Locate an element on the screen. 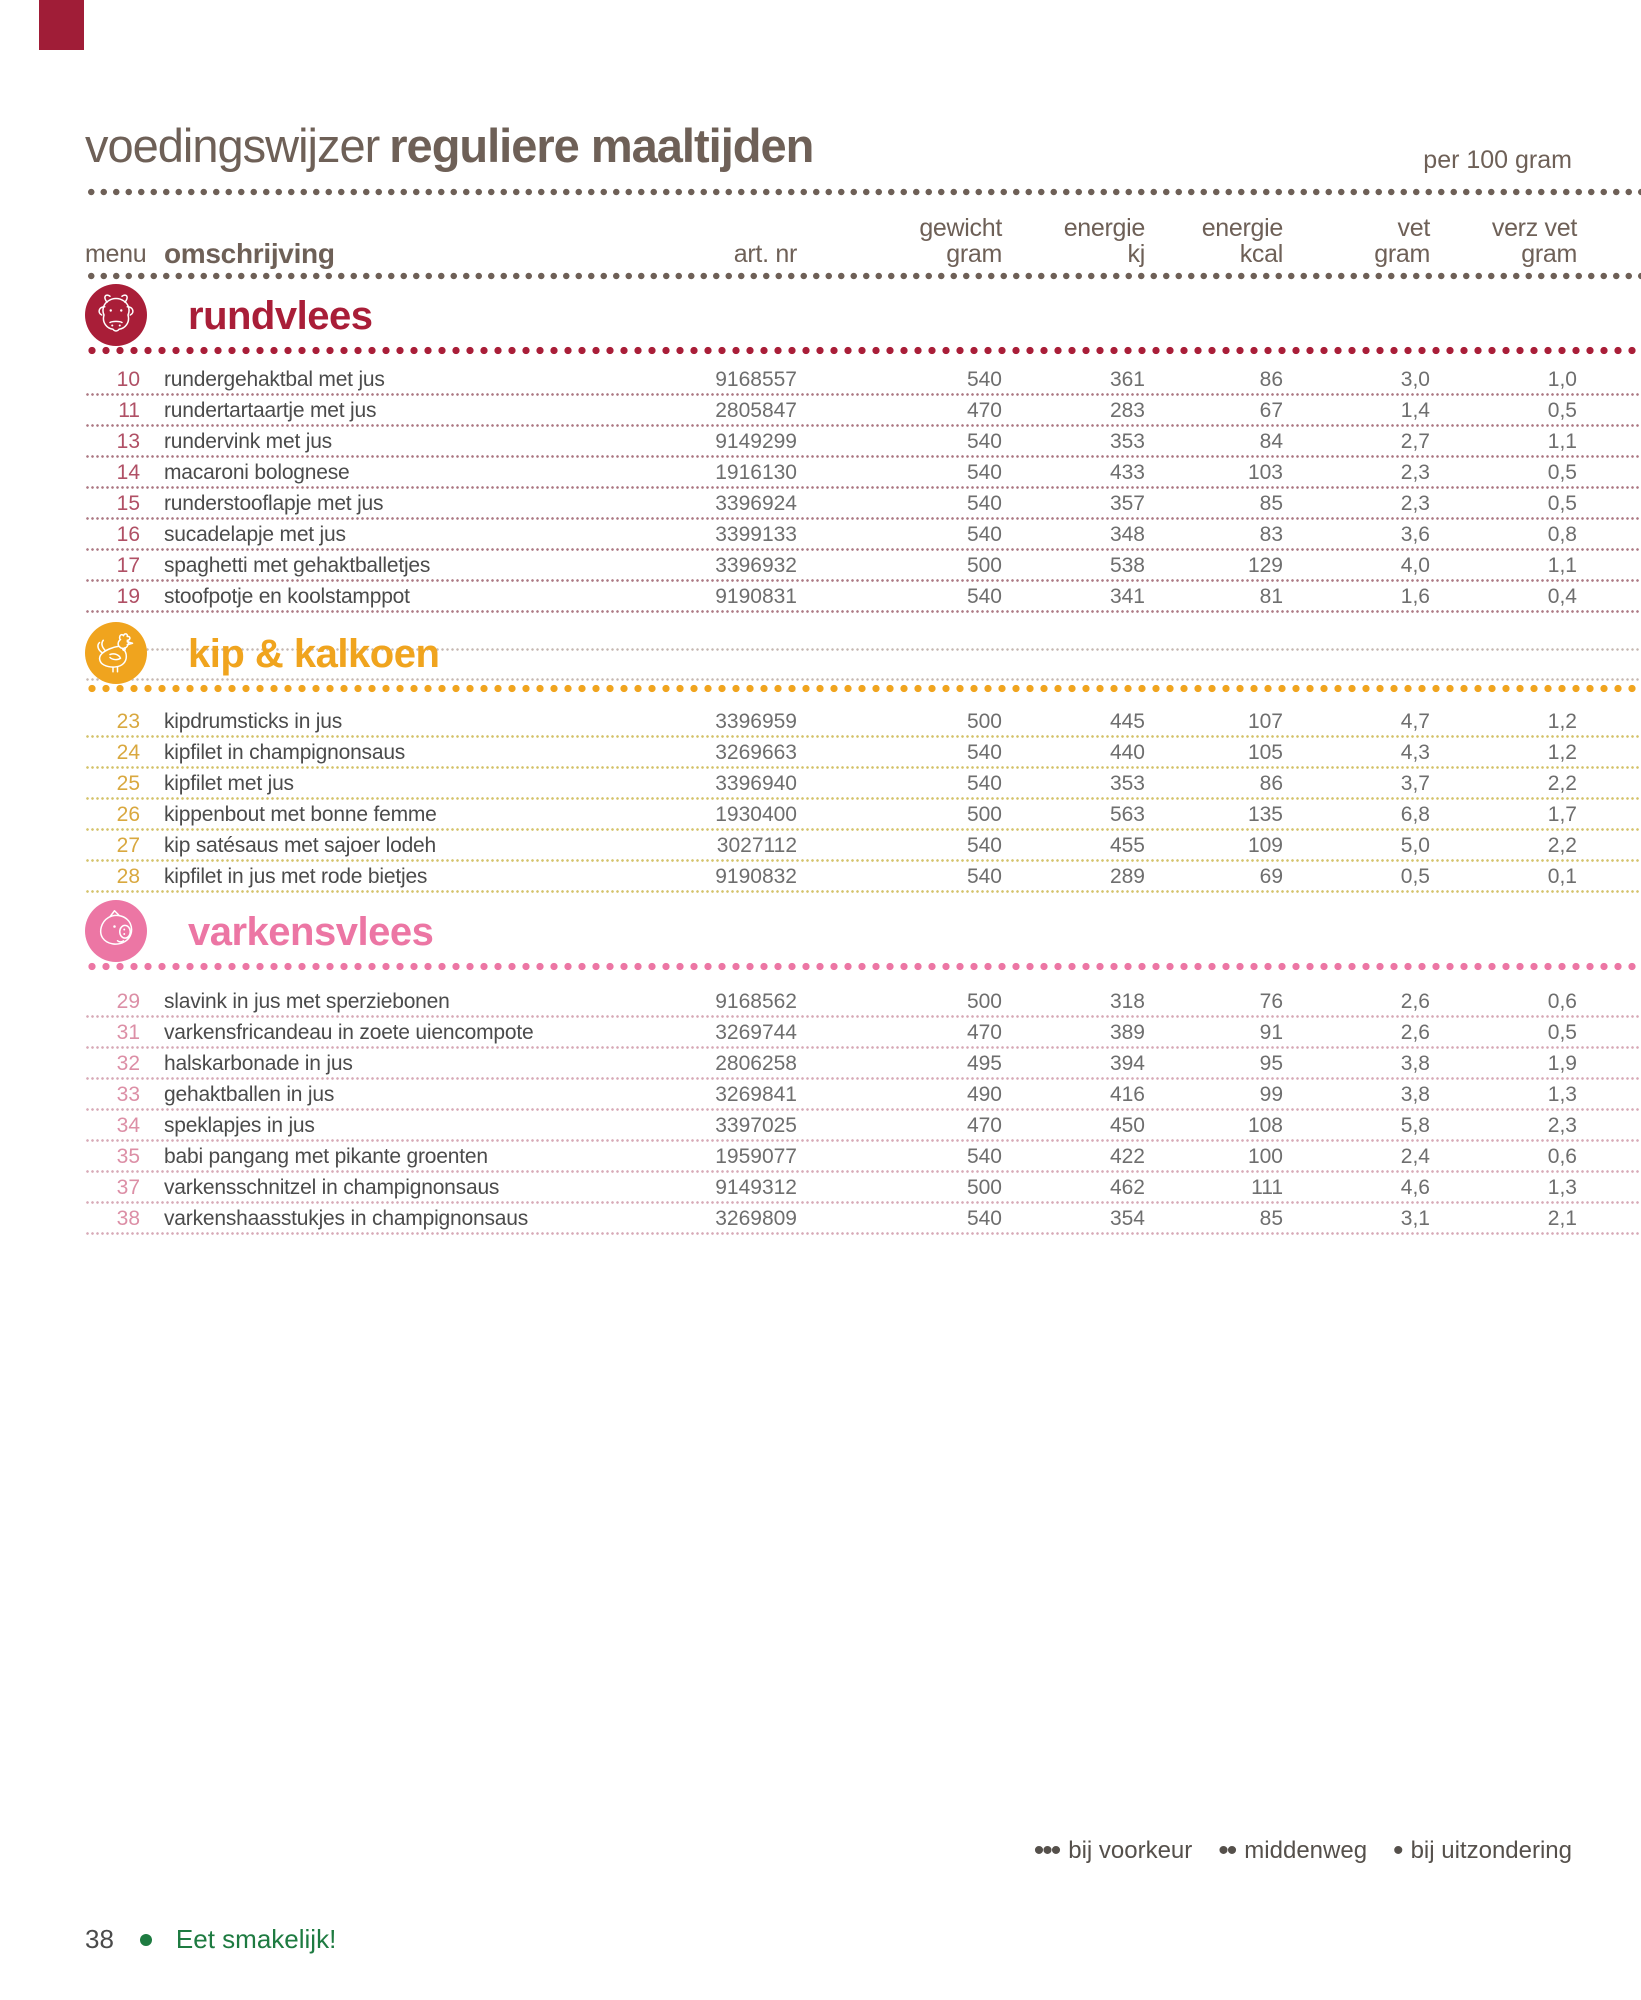  art-number: 3269841 is located at coordinates (756, 1094).